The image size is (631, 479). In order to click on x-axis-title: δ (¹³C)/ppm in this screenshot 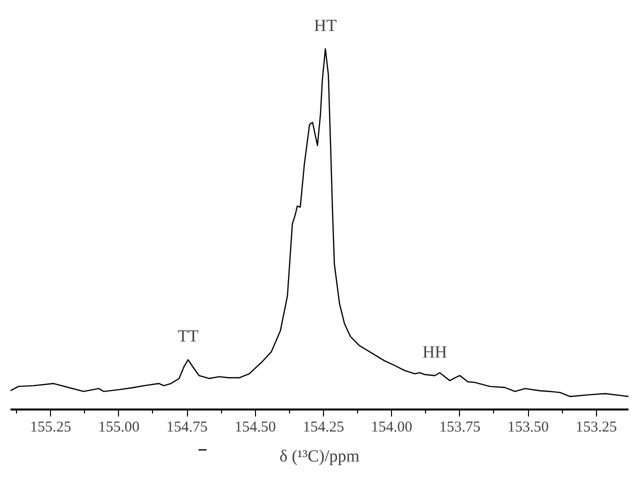, I will do `click(319, 456)`.